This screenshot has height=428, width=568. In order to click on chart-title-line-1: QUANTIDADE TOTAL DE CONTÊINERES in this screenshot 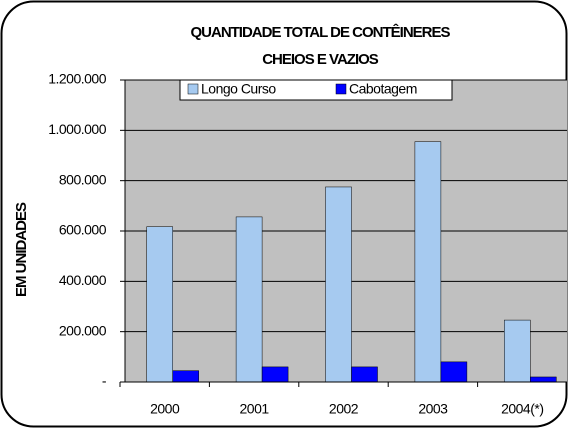, I will do `click(320, 32)`.